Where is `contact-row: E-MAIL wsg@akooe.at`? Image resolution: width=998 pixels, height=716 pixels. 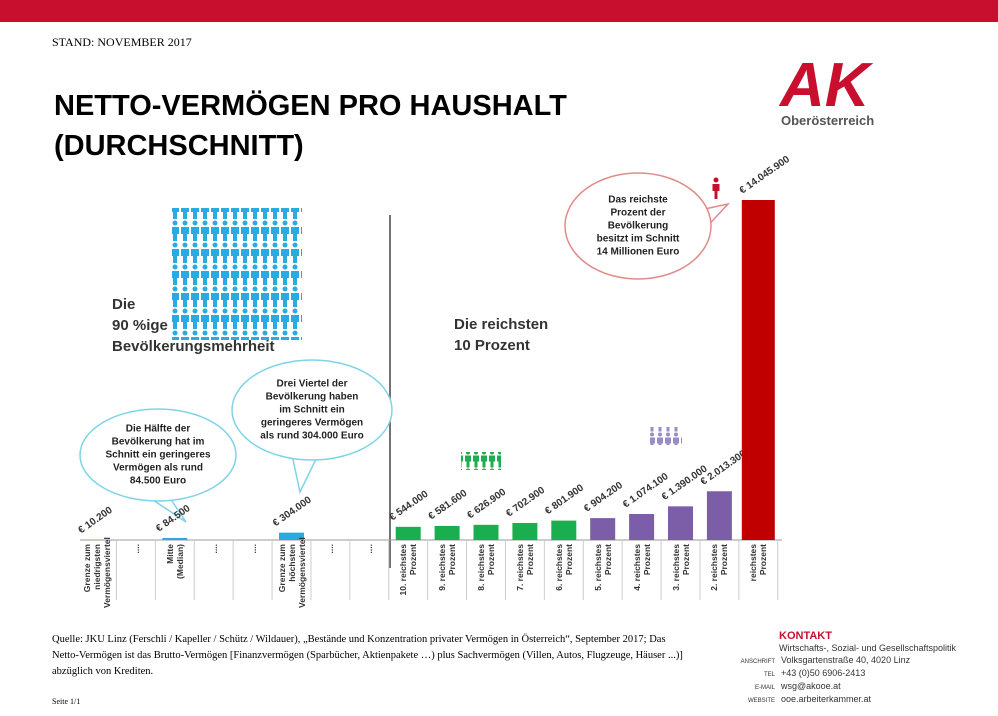
contact-row: E-MAIL wsg@akooe.at is located at coordinates (788, 686).